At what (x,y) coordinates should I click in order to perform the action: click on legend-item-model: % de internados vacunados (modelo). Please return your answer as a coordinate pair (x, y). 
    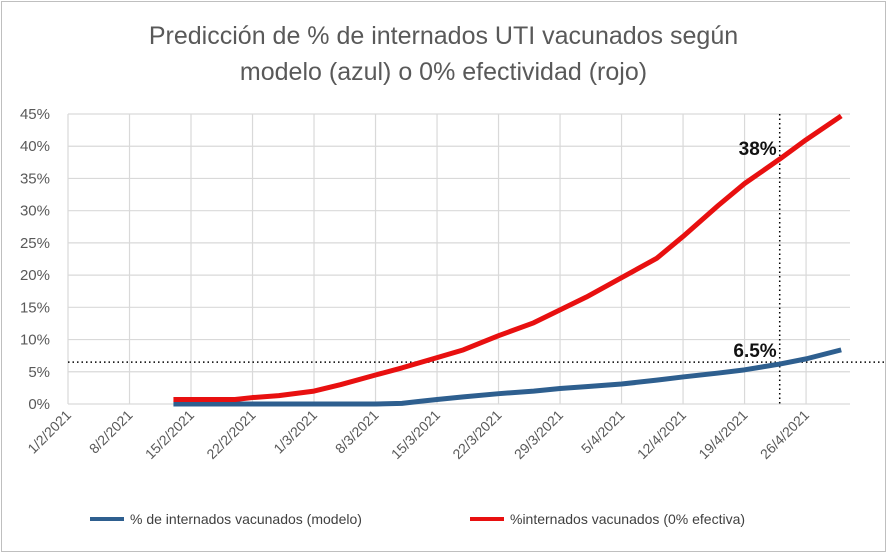
    Looking at the image, I should click on (226, 519).